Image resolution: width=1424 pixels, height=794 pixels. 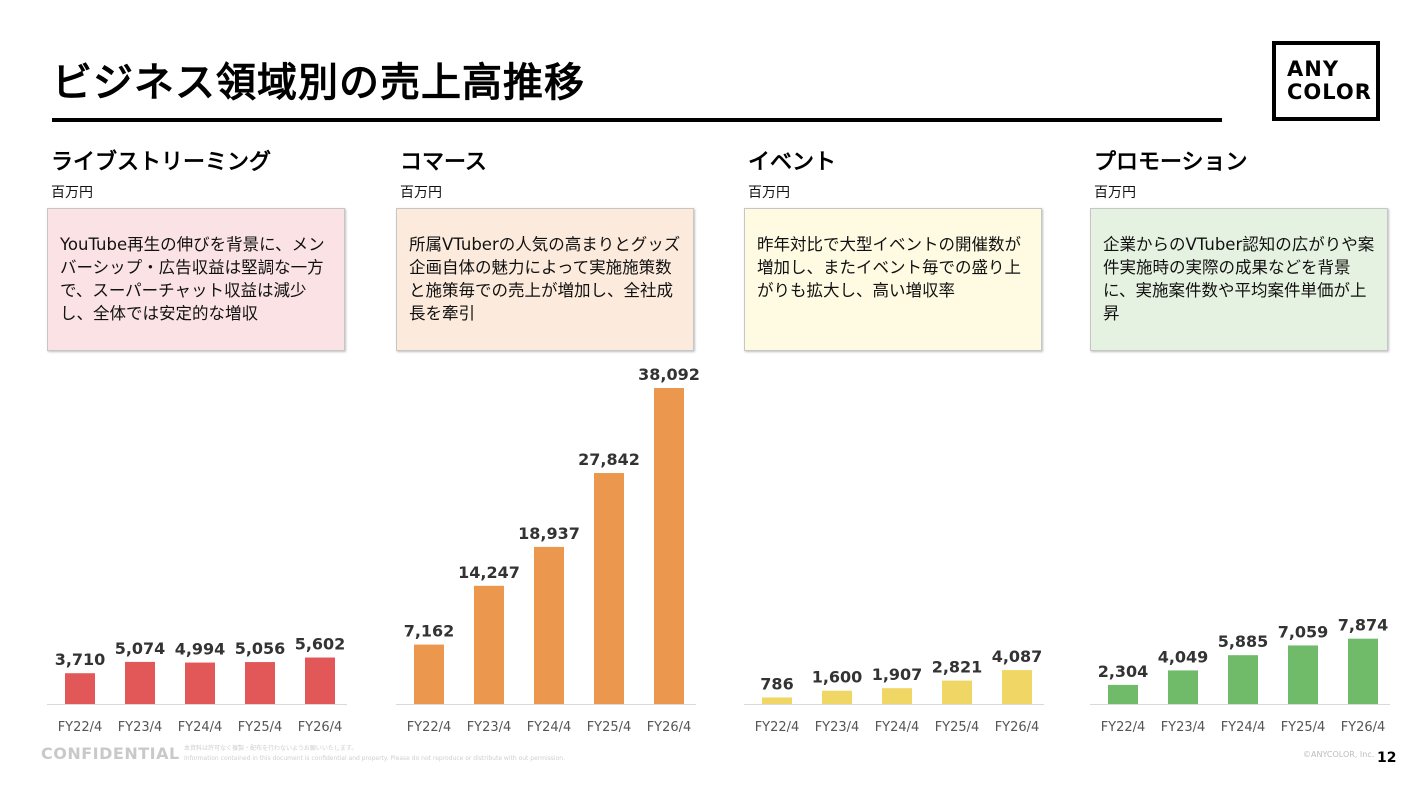 What do you see at coordinates (1123, 671) in the screenshot?
I see `data-label: 2,304` at bounding box center [1123, 671].